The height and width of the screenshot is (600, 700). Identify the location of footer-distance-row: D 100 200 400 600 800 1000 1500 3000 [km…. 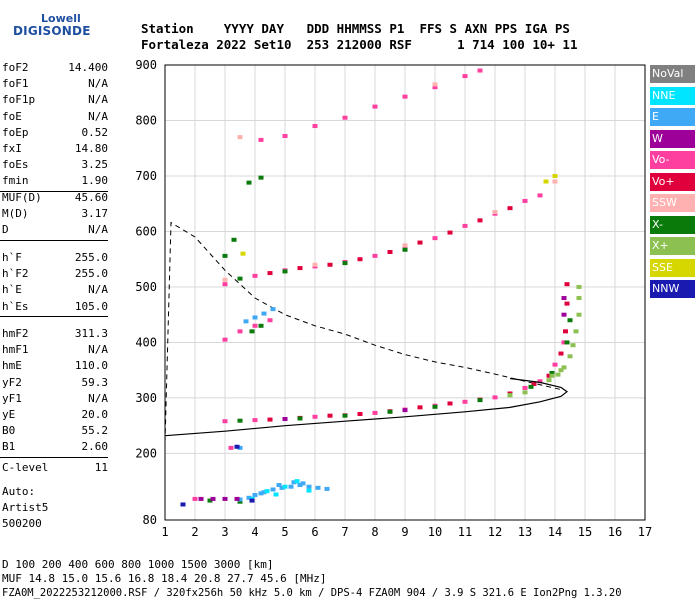
(138, 564).